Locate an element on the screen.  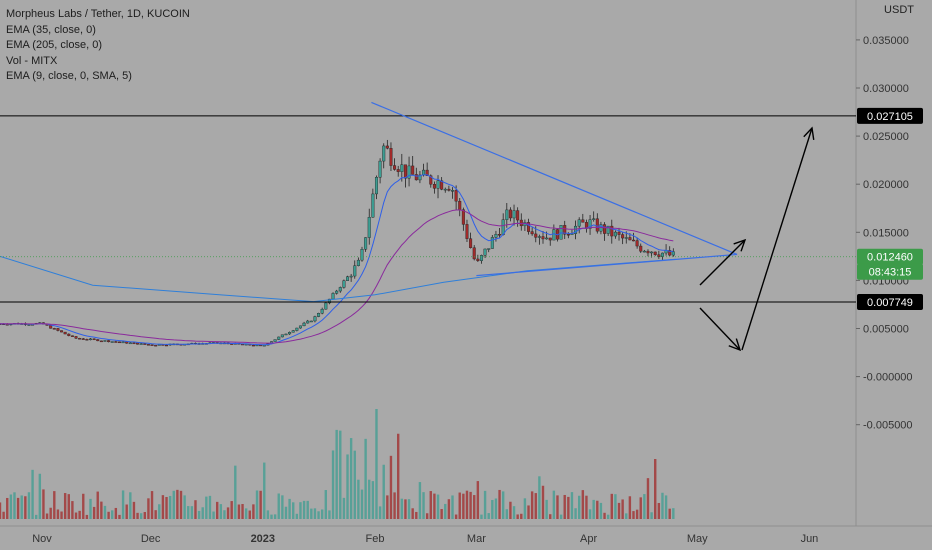
breakout-arrow is located at coordinates (722, 262).